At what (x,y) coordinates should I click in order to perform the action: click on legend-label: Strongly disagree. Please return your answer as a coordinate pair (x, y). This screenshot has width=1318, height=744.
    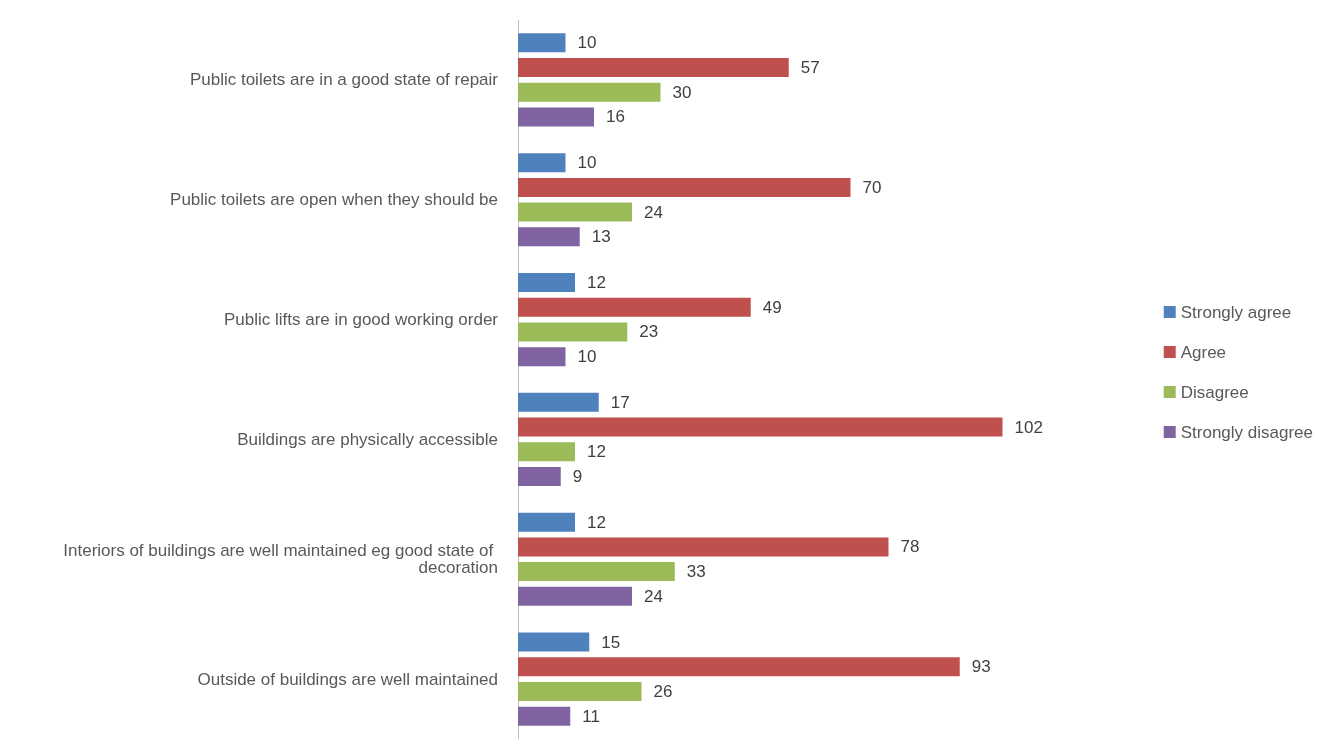
    Looking at the image, I should click on (1247, 432).